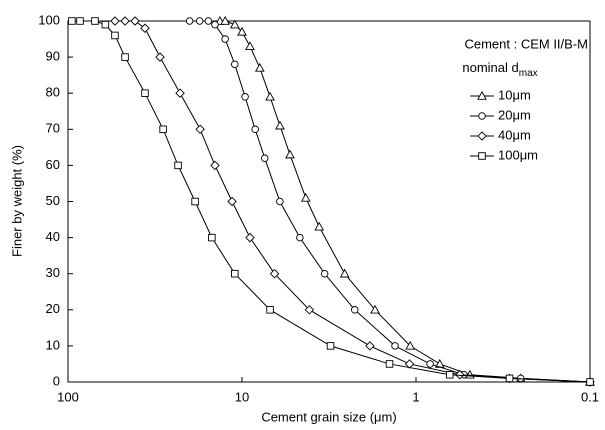 The height and width of the screenshot is (430, 605). Describe the element at coordinates (16, 201) in the screenshot. I see `y-axis-label: Finer by weight (%)` at that location.